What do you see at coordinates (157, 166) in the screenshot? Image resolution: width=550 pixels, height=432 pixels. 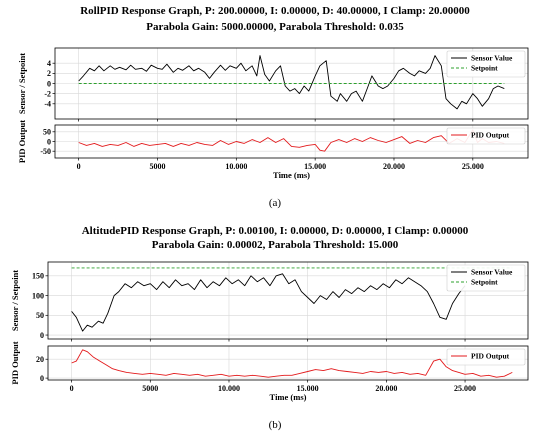 I see `panel-a-xtick-label-1: 5000` at bounding box center [157, 166].